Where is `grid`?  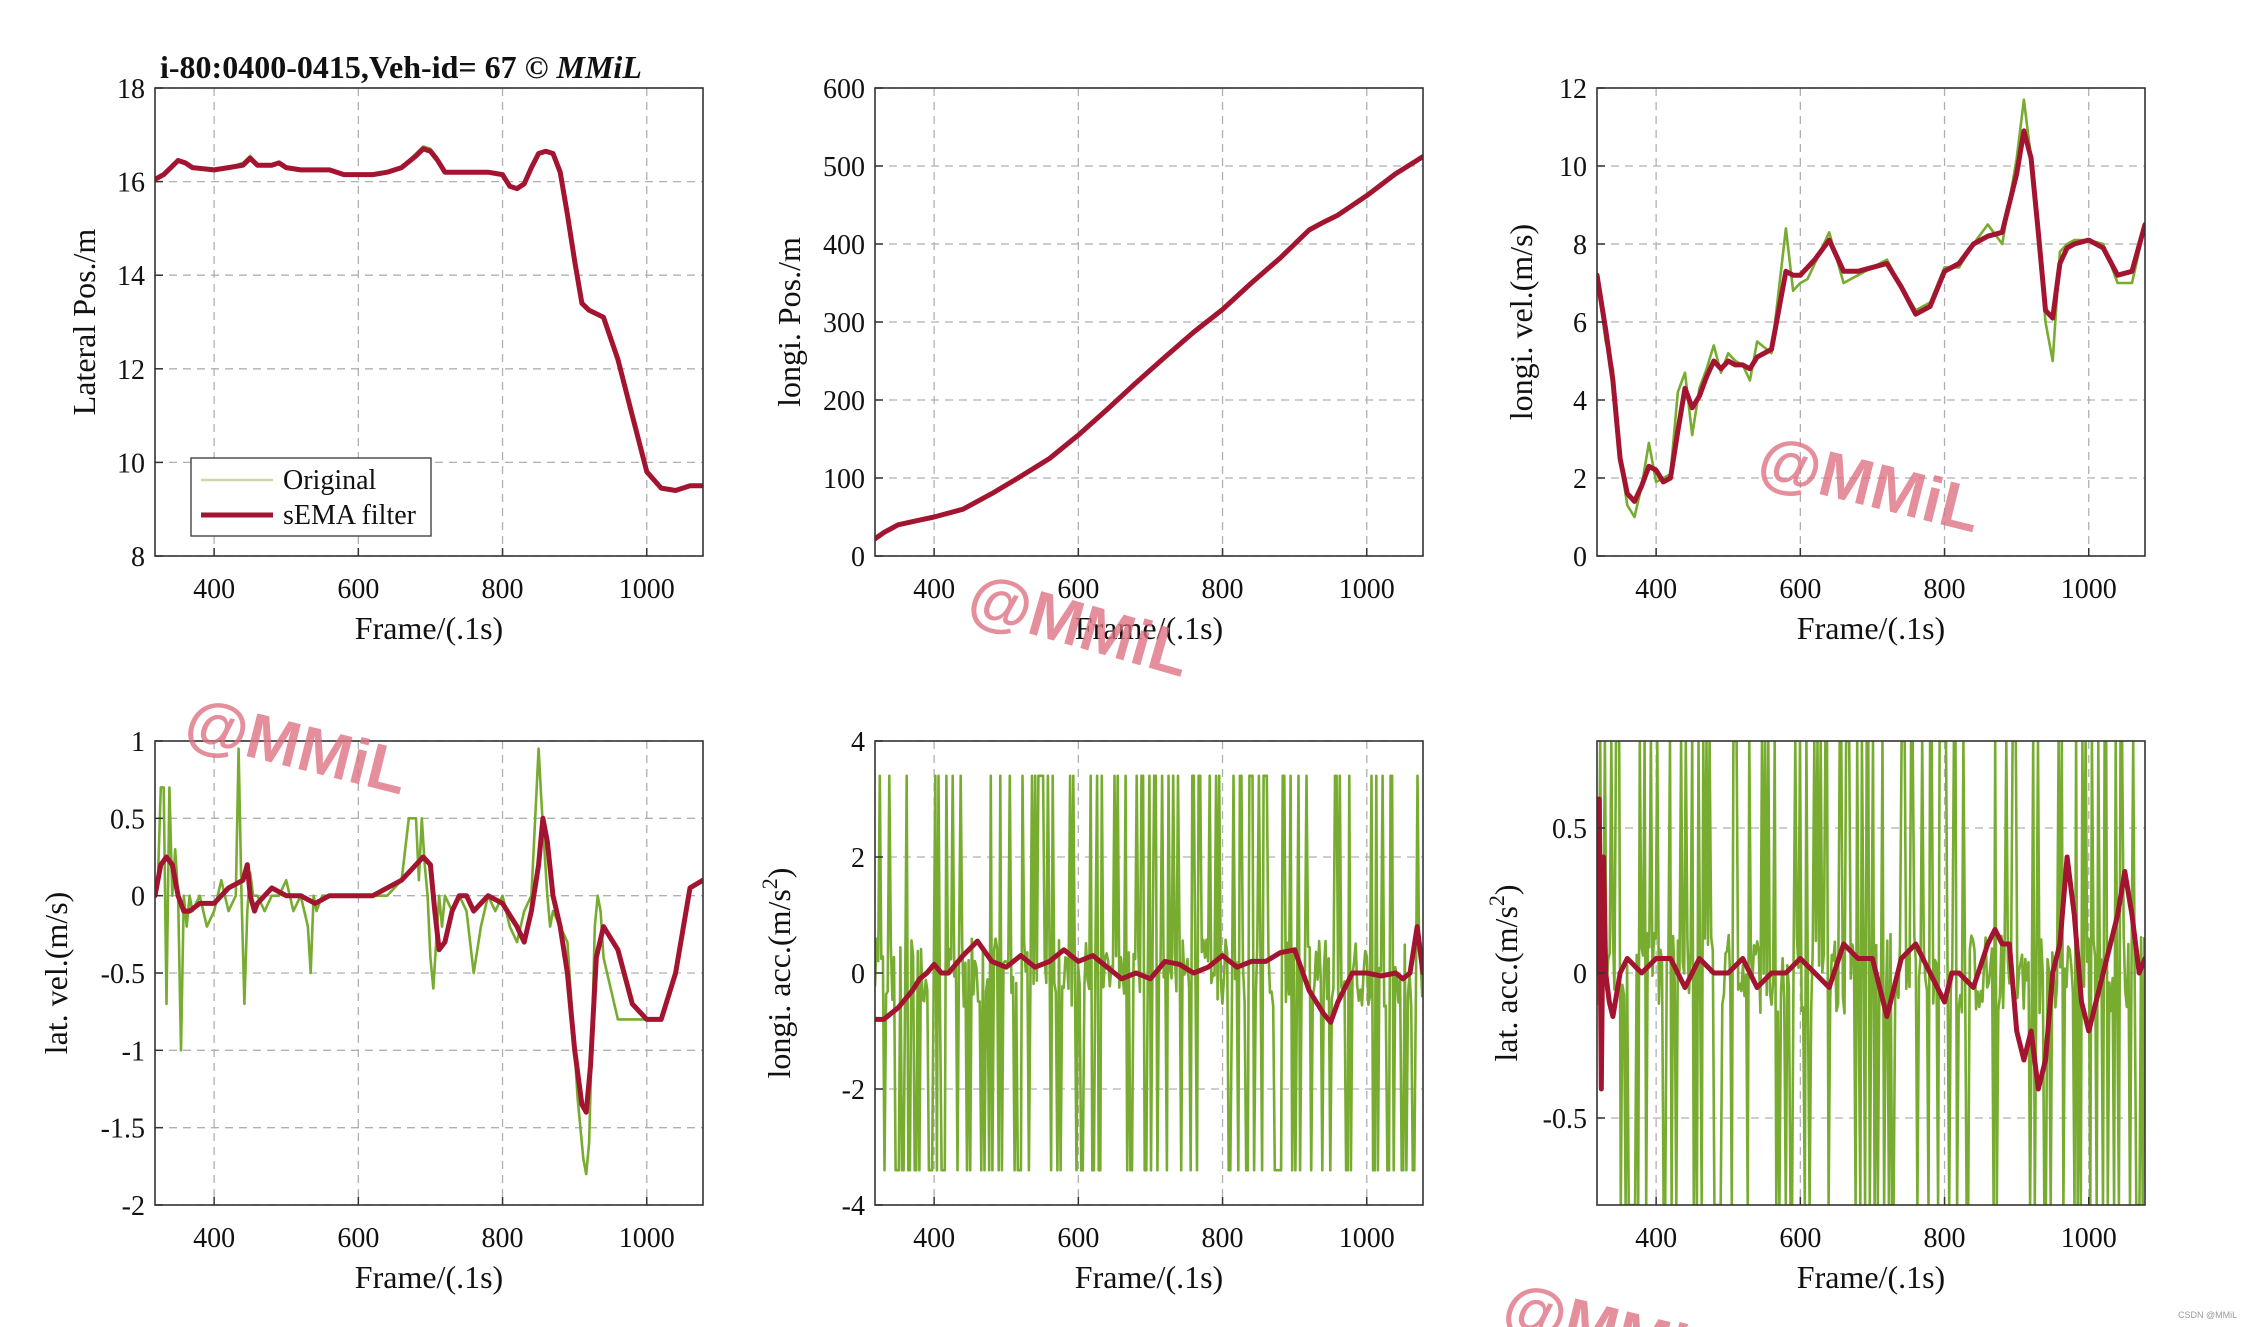 grid is located at coordinates (1149, 322).